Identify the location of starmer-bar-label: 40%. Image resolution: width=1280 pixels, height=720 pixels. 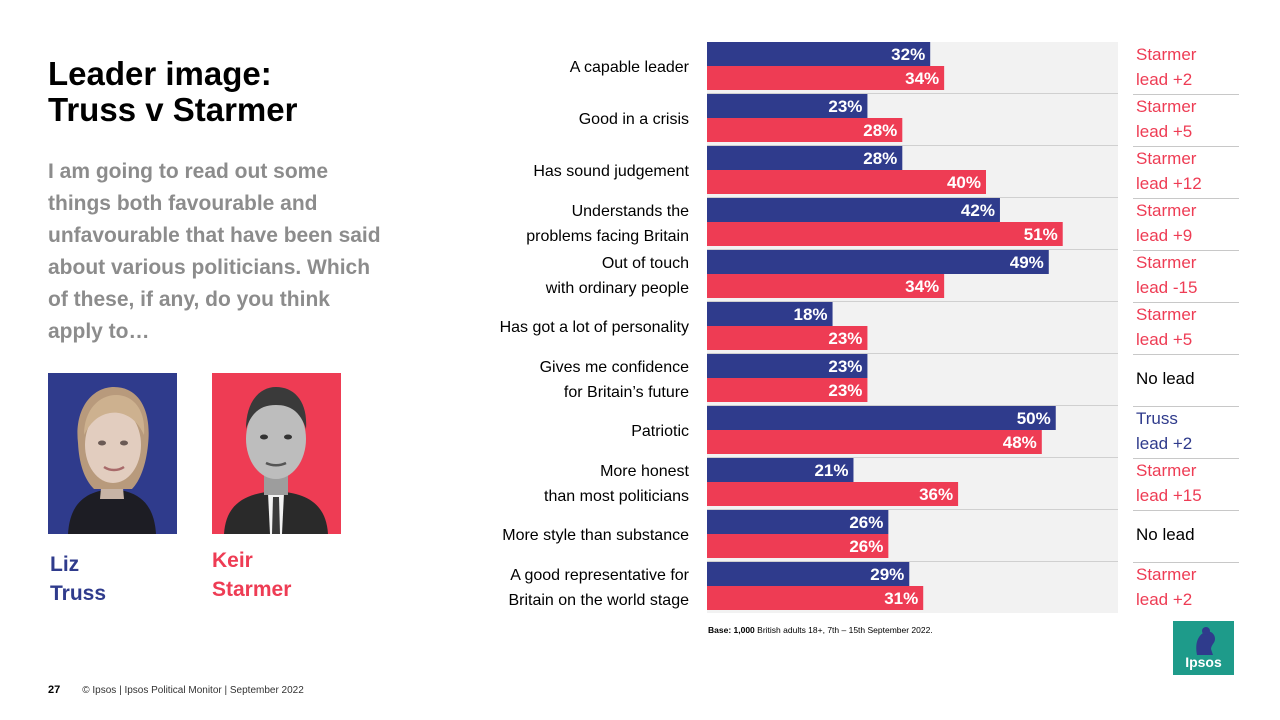
(964, 182).